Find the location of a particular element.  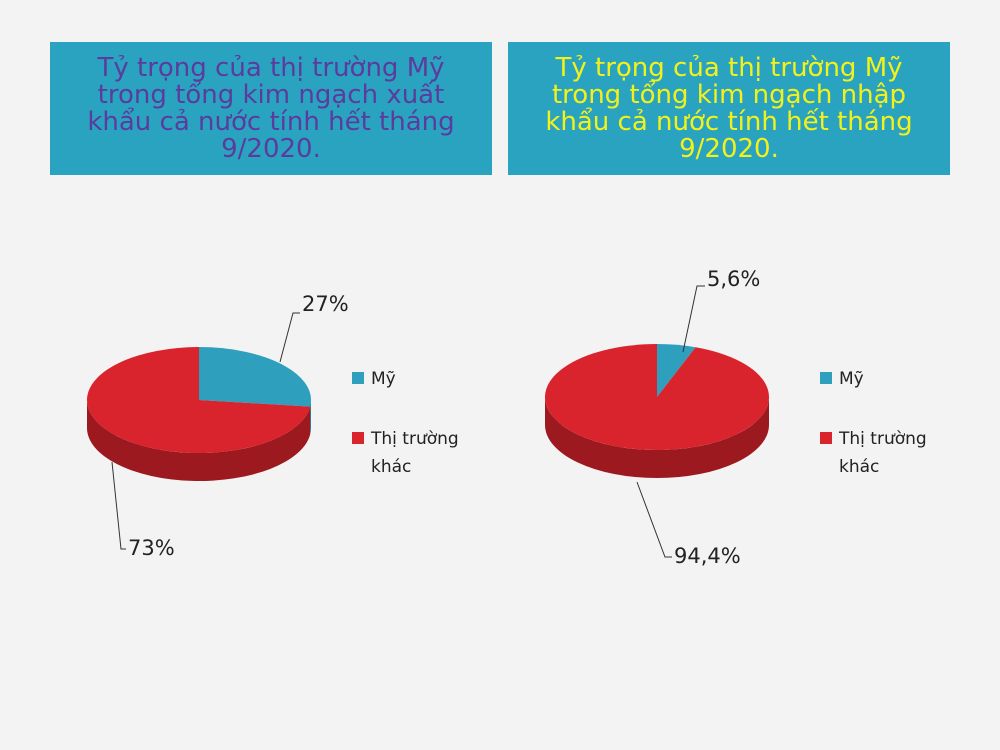

value-label: 27% is located at coordinates (325, 304).